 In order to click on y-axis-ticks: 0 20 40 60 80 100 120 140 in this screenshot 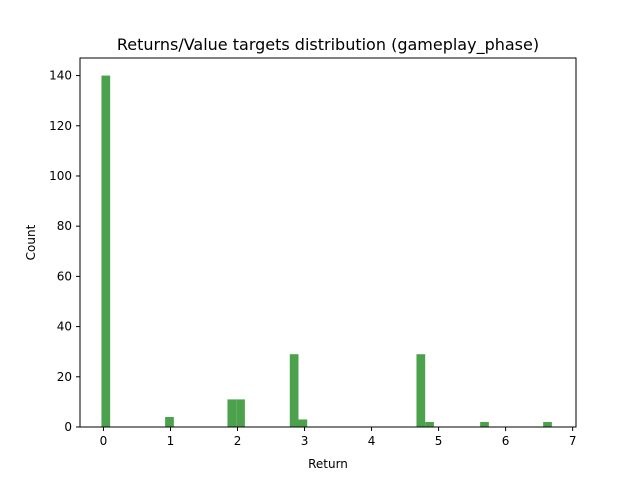, I will do `click(64, 251)`.